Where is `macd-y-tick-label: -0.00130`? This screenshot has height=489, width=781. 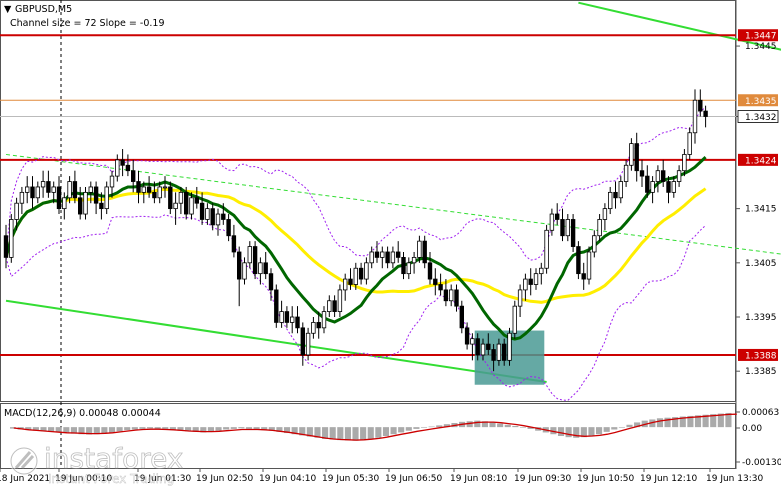
macd-y-tick-label: -0.00130 is located at coordinates (761, 463).